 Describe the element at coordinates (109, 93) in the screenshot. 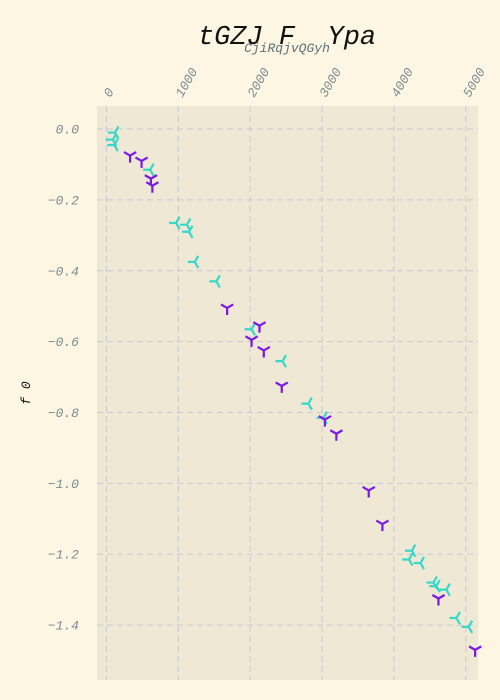

I see `x-tick-label: 0` at that location.